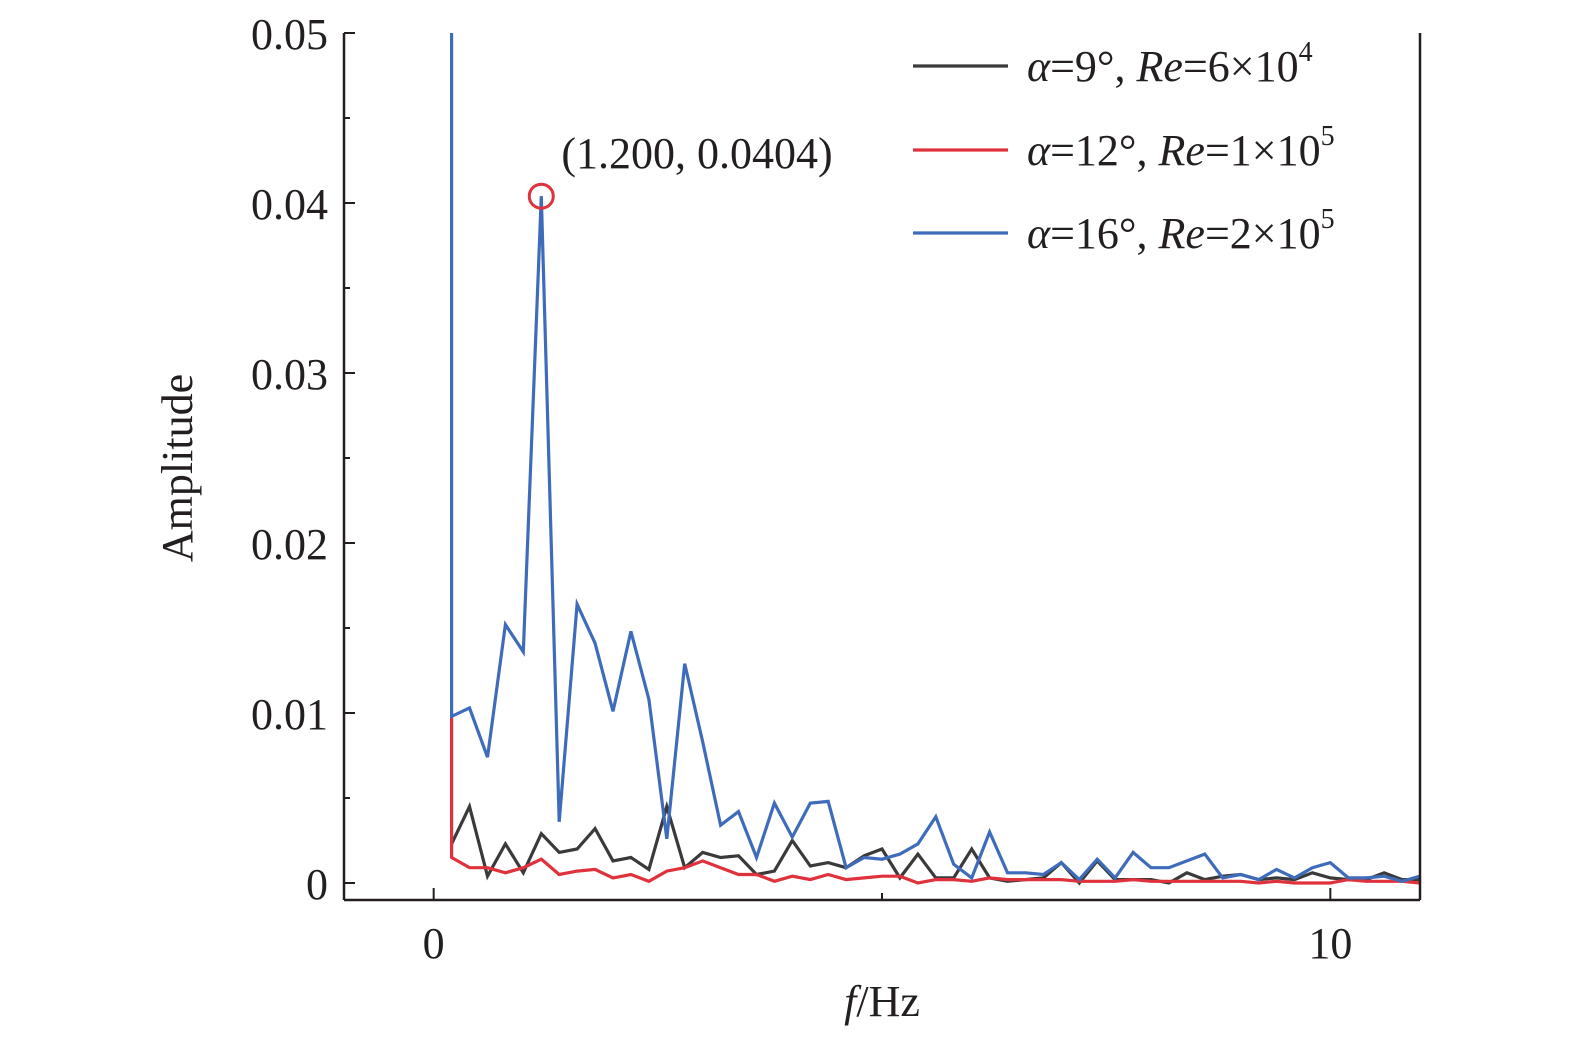 The height and width of the screenshot is (1043, 1575). Describe the element at coordinates (888, 1001) in the screenshot. I see `x-axis-unit: /Hz` at that location.